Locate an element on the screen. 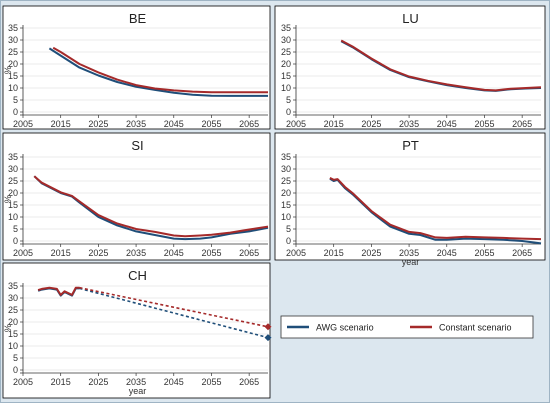 Image resolution: width=550 pixels, height=403 pixels. awg-endpoint-marker is located at coordinates (268, 338).